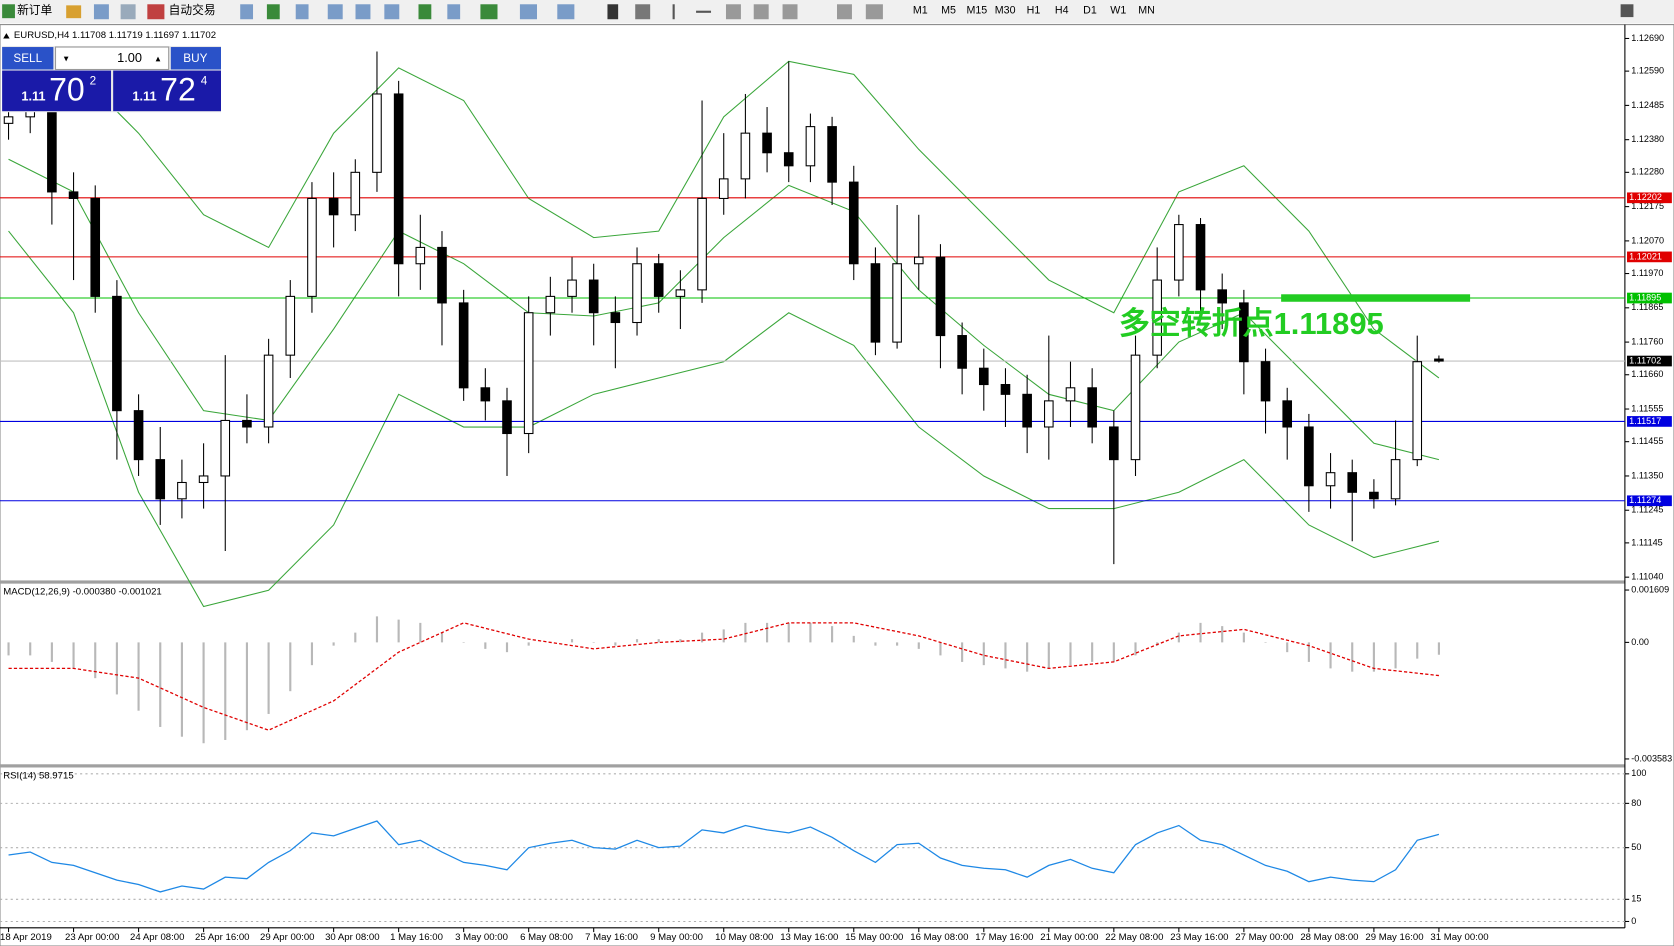 This screenshot has height=946, width=1674. I want to click on ask-pips: 72, so click(178, 89).